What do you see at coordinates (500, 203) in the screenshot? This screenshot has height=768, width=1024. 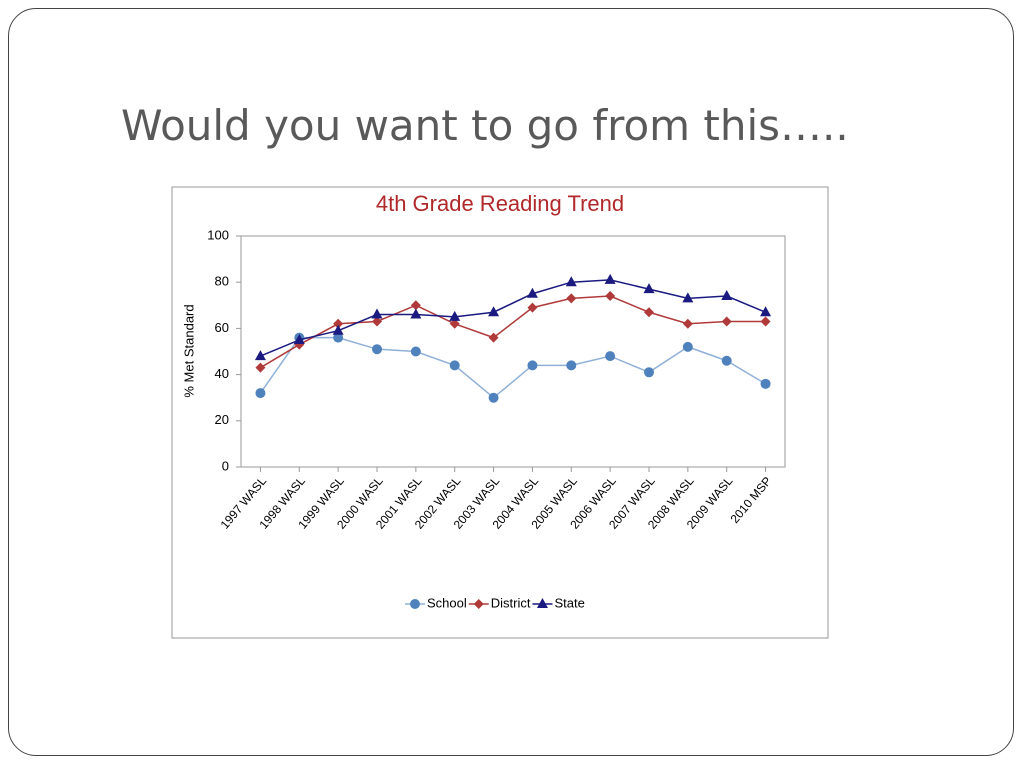 I see `chart-title: 4th Grade Reading Trend` at bounding box center [500, 203].